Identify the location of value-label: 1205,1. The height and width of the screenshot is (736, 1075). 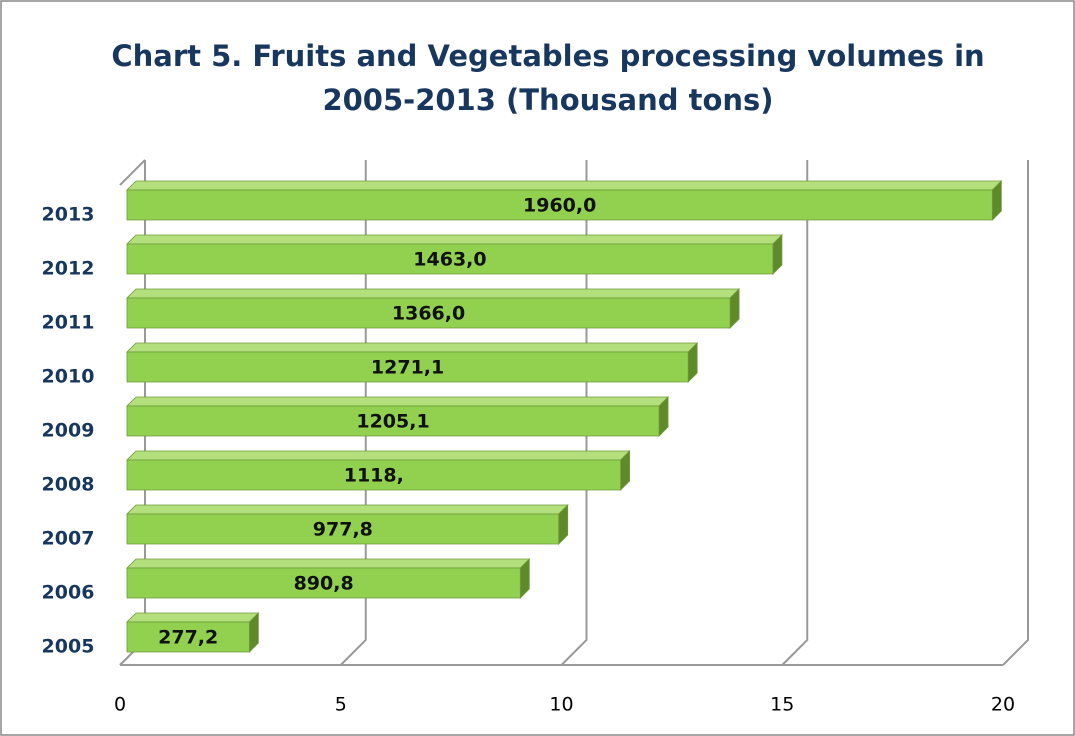
(392, 422).